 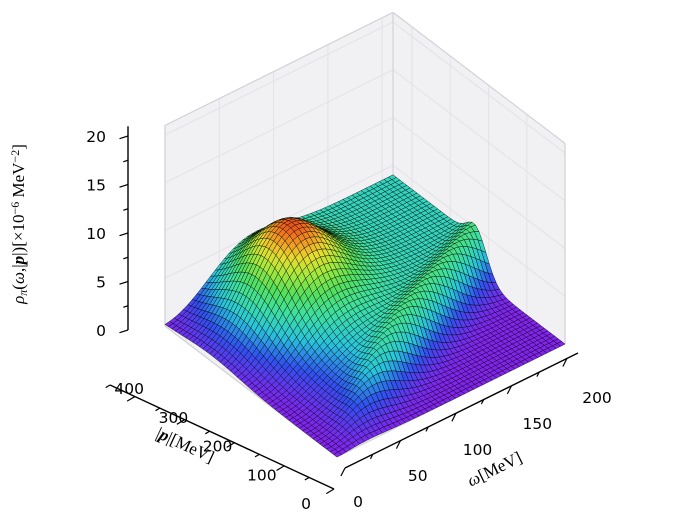 What do you see at coordinates (476, 431) in the screenshot?
I see `x-axis-omega: 0 50 100 150 200` at bounding box center [476, 431].